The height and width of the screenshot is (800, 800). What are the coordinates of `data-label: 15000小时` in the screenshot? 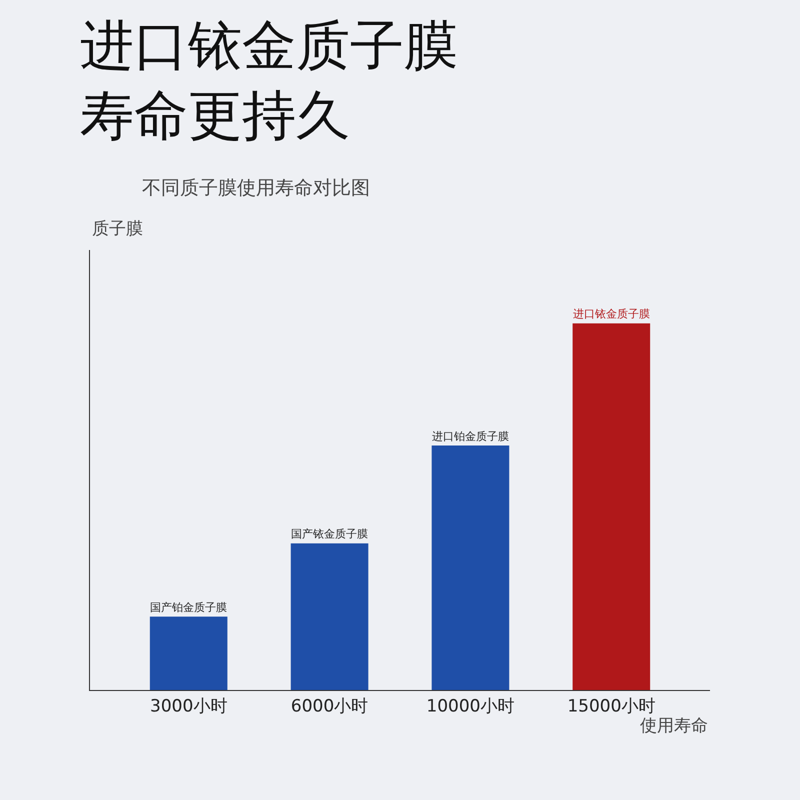 It's located at (611, 706).